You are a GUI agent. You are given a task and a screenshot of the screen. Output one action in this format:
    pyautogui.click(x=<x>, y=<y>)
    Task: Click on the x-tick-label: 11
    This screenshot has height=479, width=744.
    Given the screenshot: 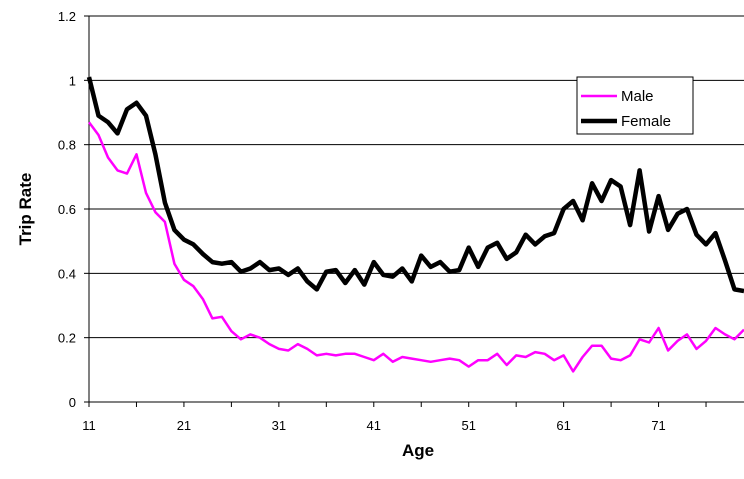 What is the action you would take?
    pyautogui.click(x=89, y=425)
    